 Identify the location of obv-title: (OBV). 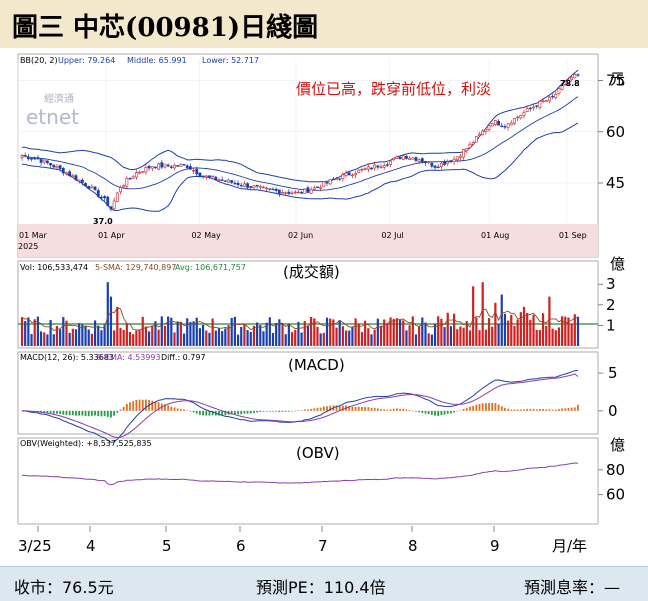
(318, 453).